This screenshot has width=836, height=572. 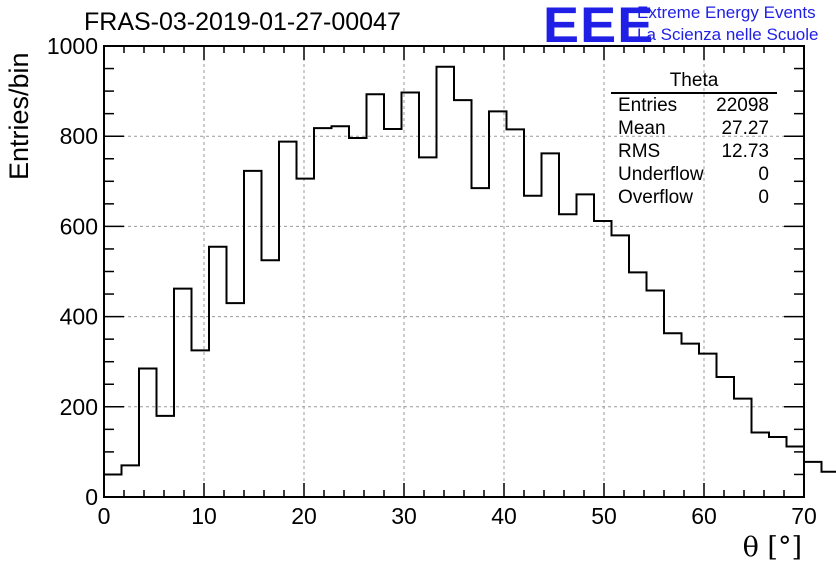 I want to click on stats-row-mean: Mean 27.27, so click(x=694, y=128).